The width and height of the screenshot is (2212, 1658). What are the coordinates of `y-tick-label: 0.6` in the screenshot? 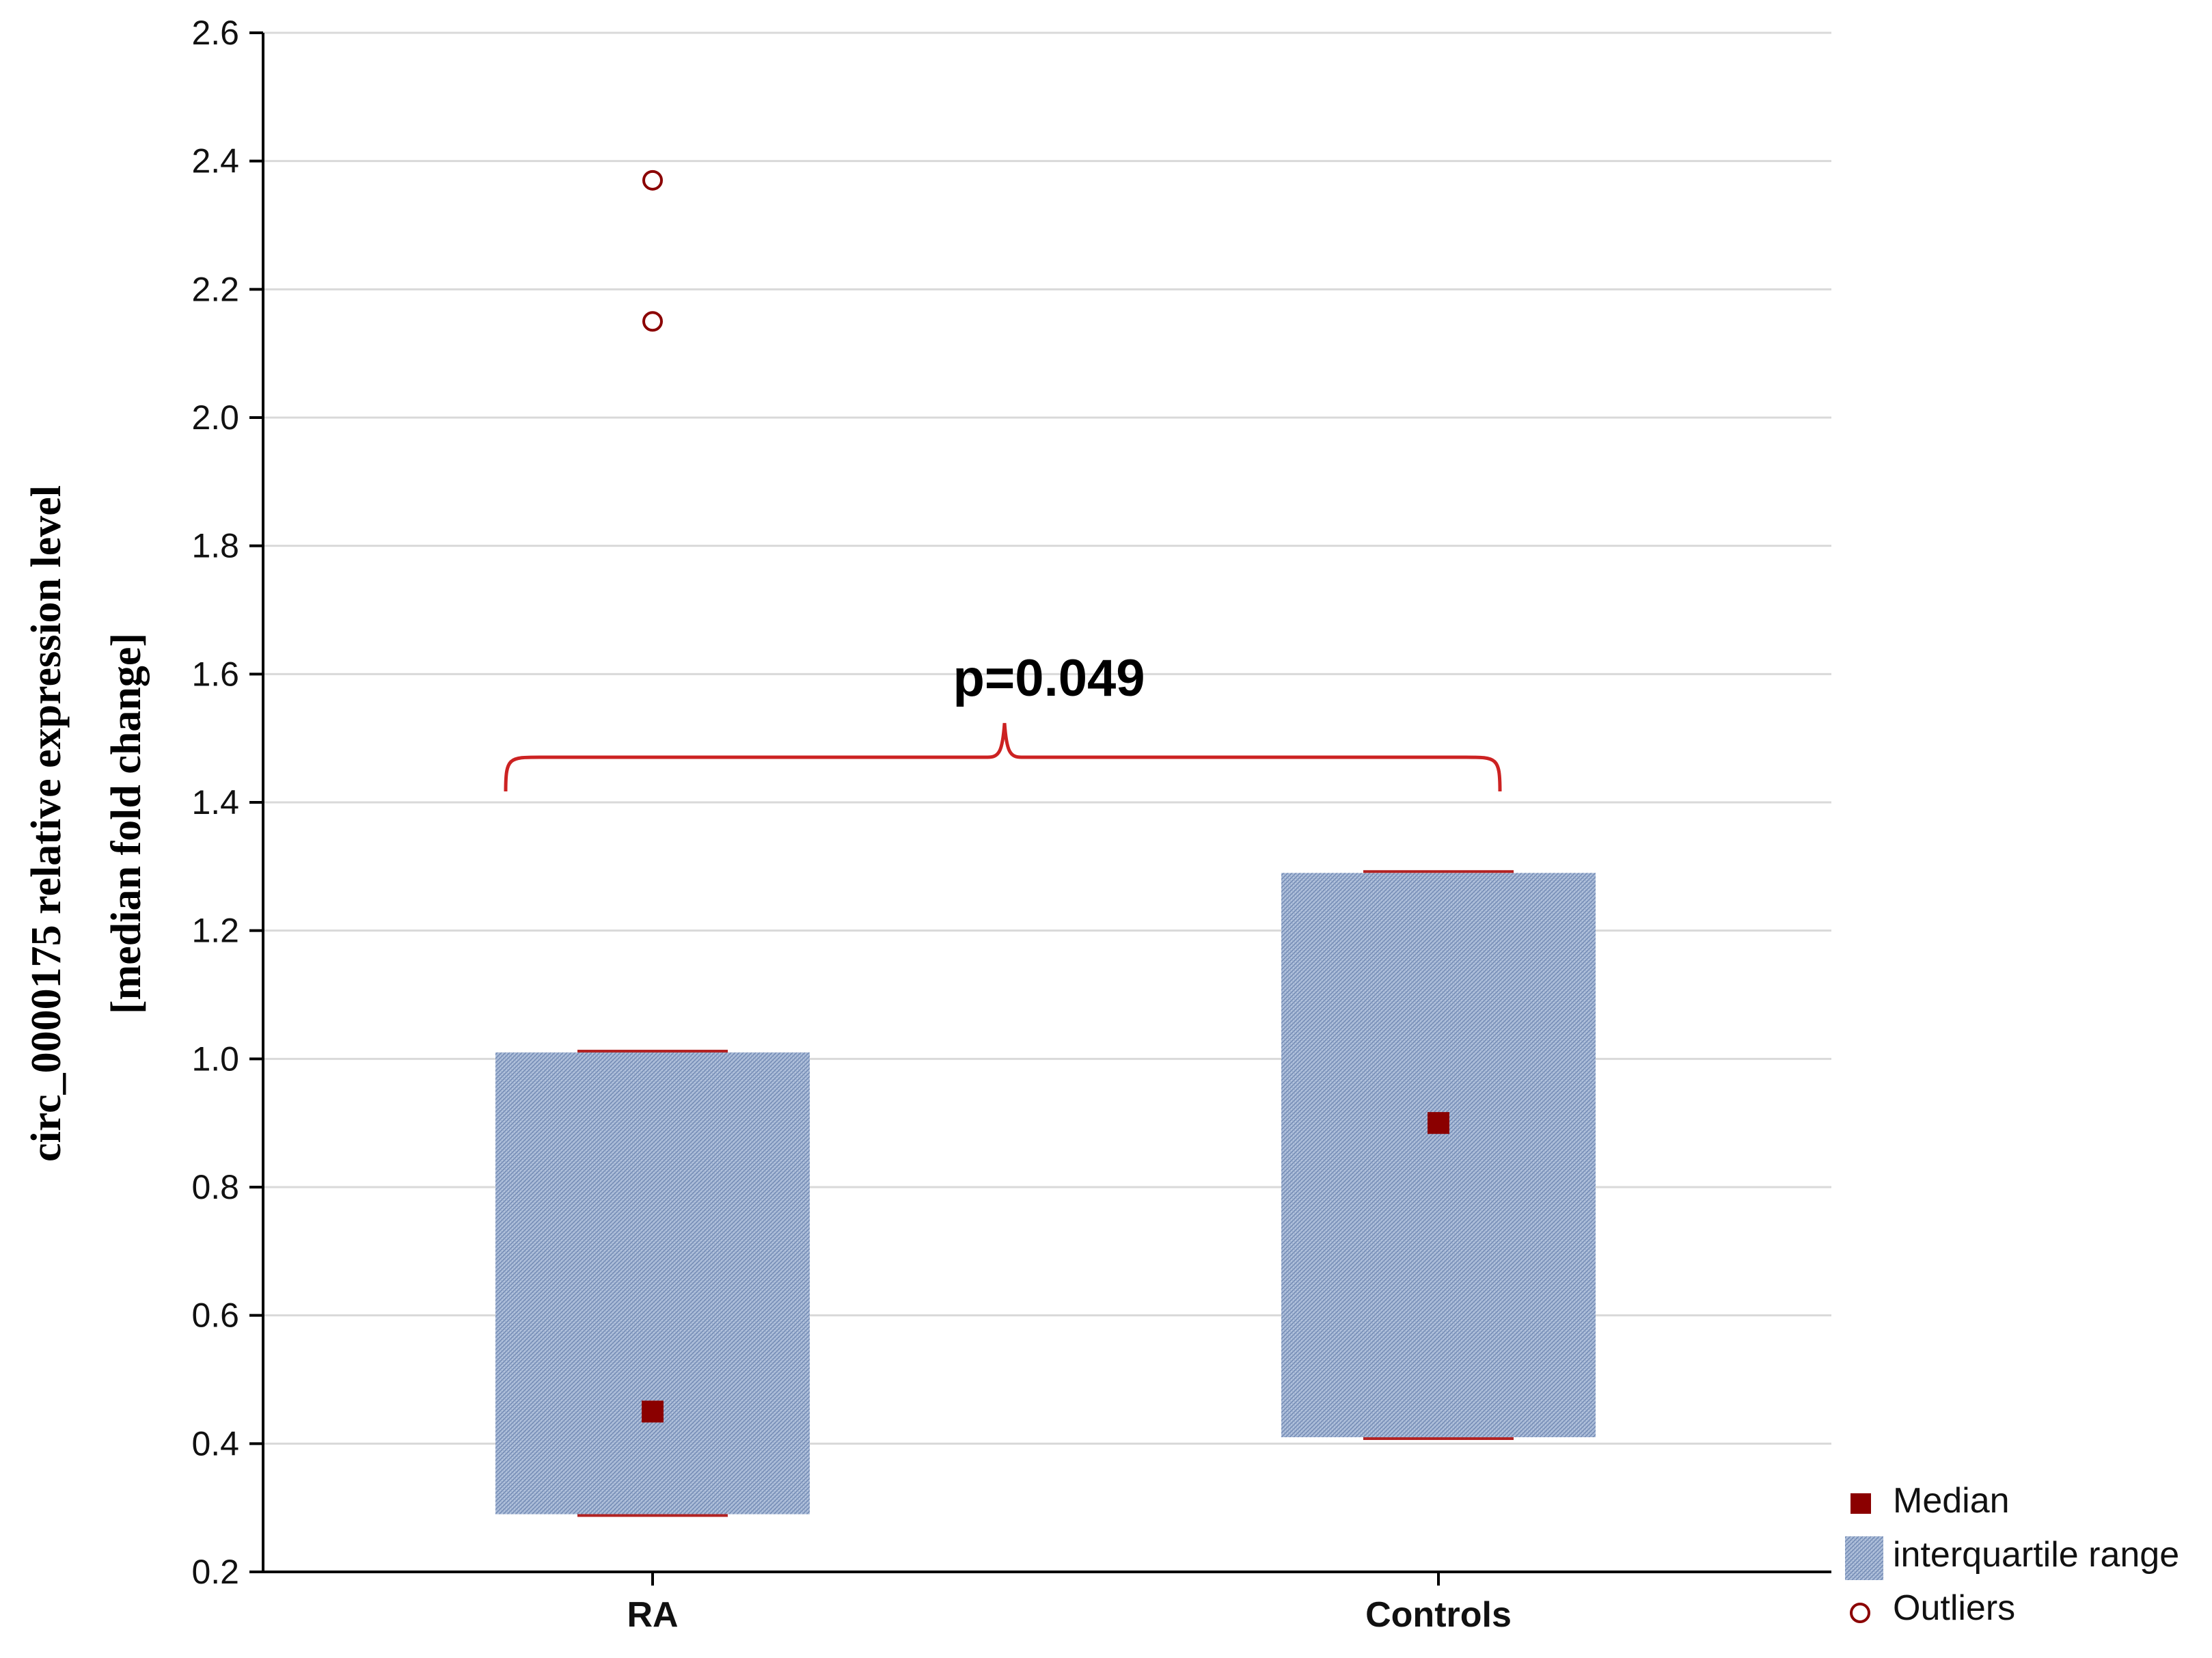 It's located at (215, 1315).